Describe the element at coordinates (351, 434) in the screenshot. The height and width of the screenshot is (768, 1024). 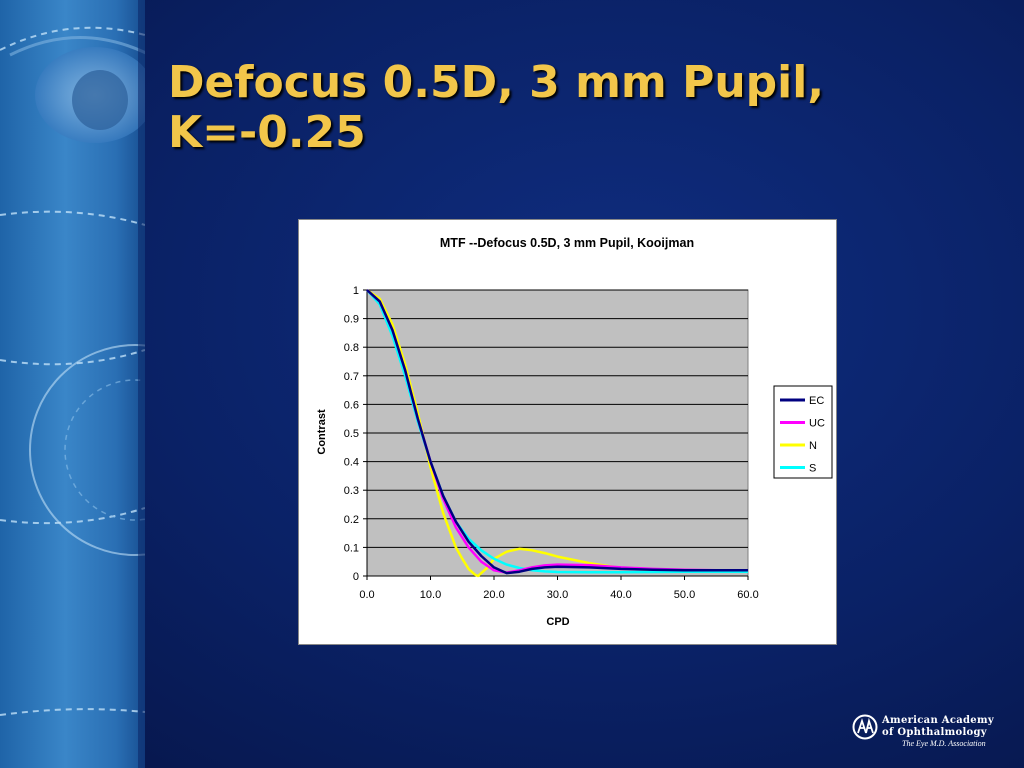
I see `y-tick-label: 0.5` at that location.